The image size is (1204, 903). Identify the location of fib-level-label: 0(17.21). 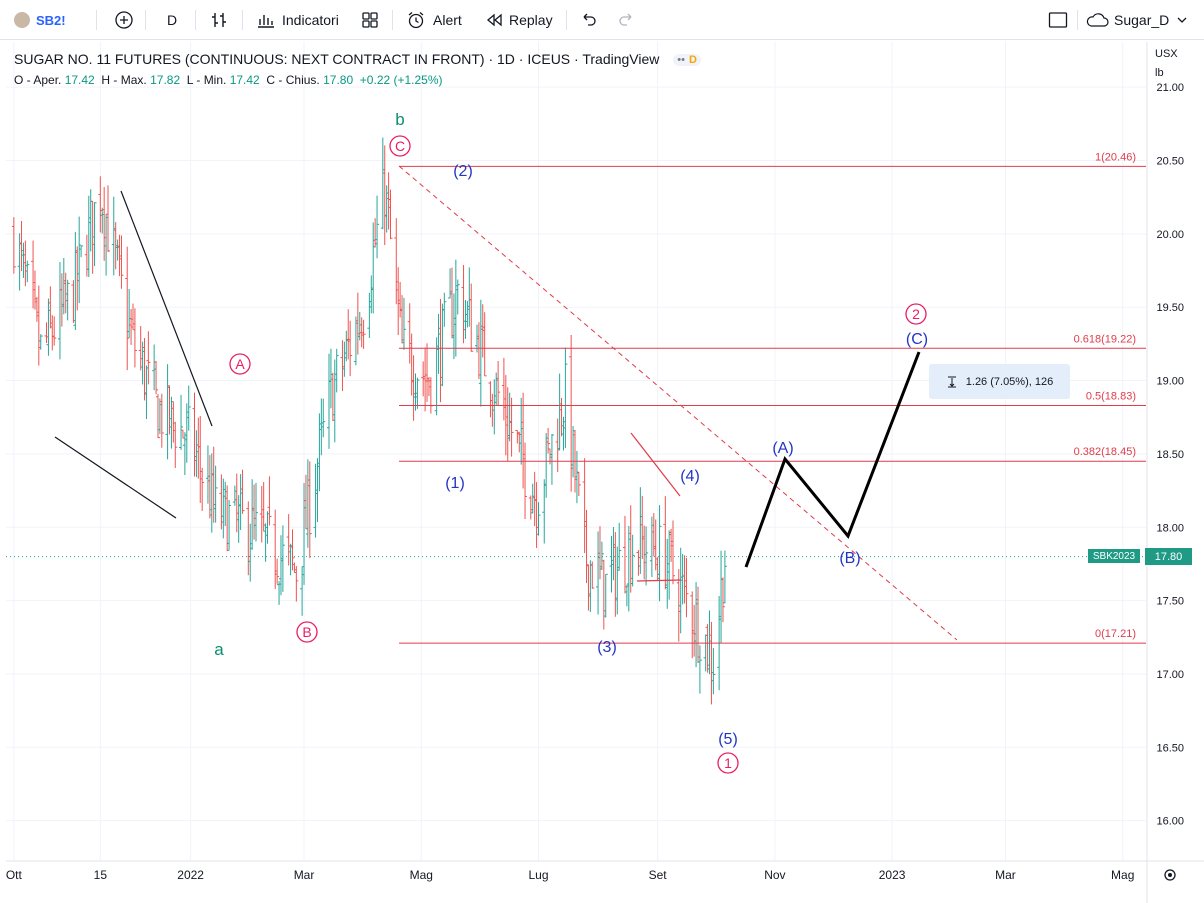
(1115, 634).